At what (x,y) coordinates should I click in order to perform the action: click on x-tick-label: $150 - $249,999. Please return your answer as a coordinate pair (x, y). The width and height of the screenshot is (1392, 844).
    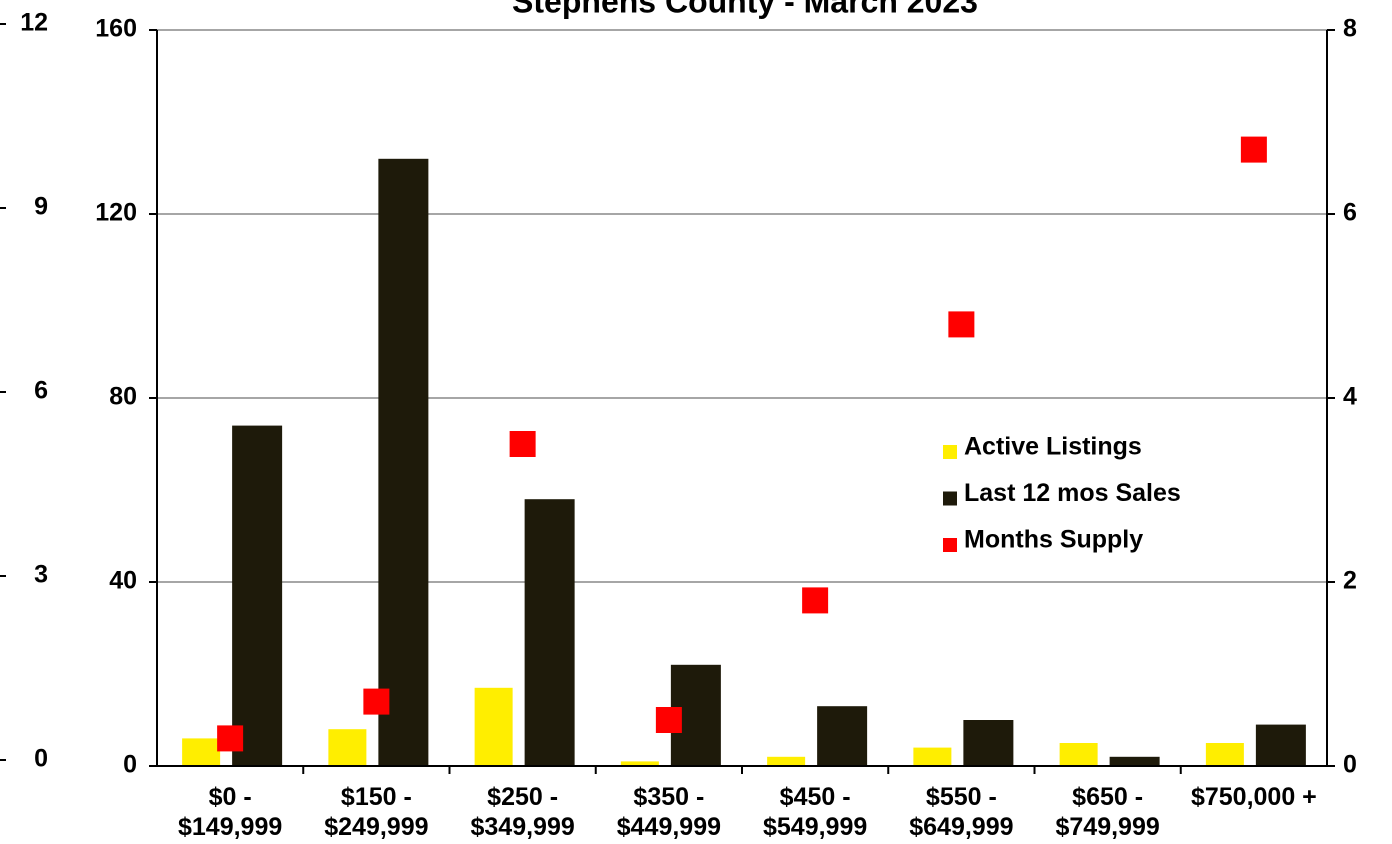
    Looking at the image, I should click on (376, 812).